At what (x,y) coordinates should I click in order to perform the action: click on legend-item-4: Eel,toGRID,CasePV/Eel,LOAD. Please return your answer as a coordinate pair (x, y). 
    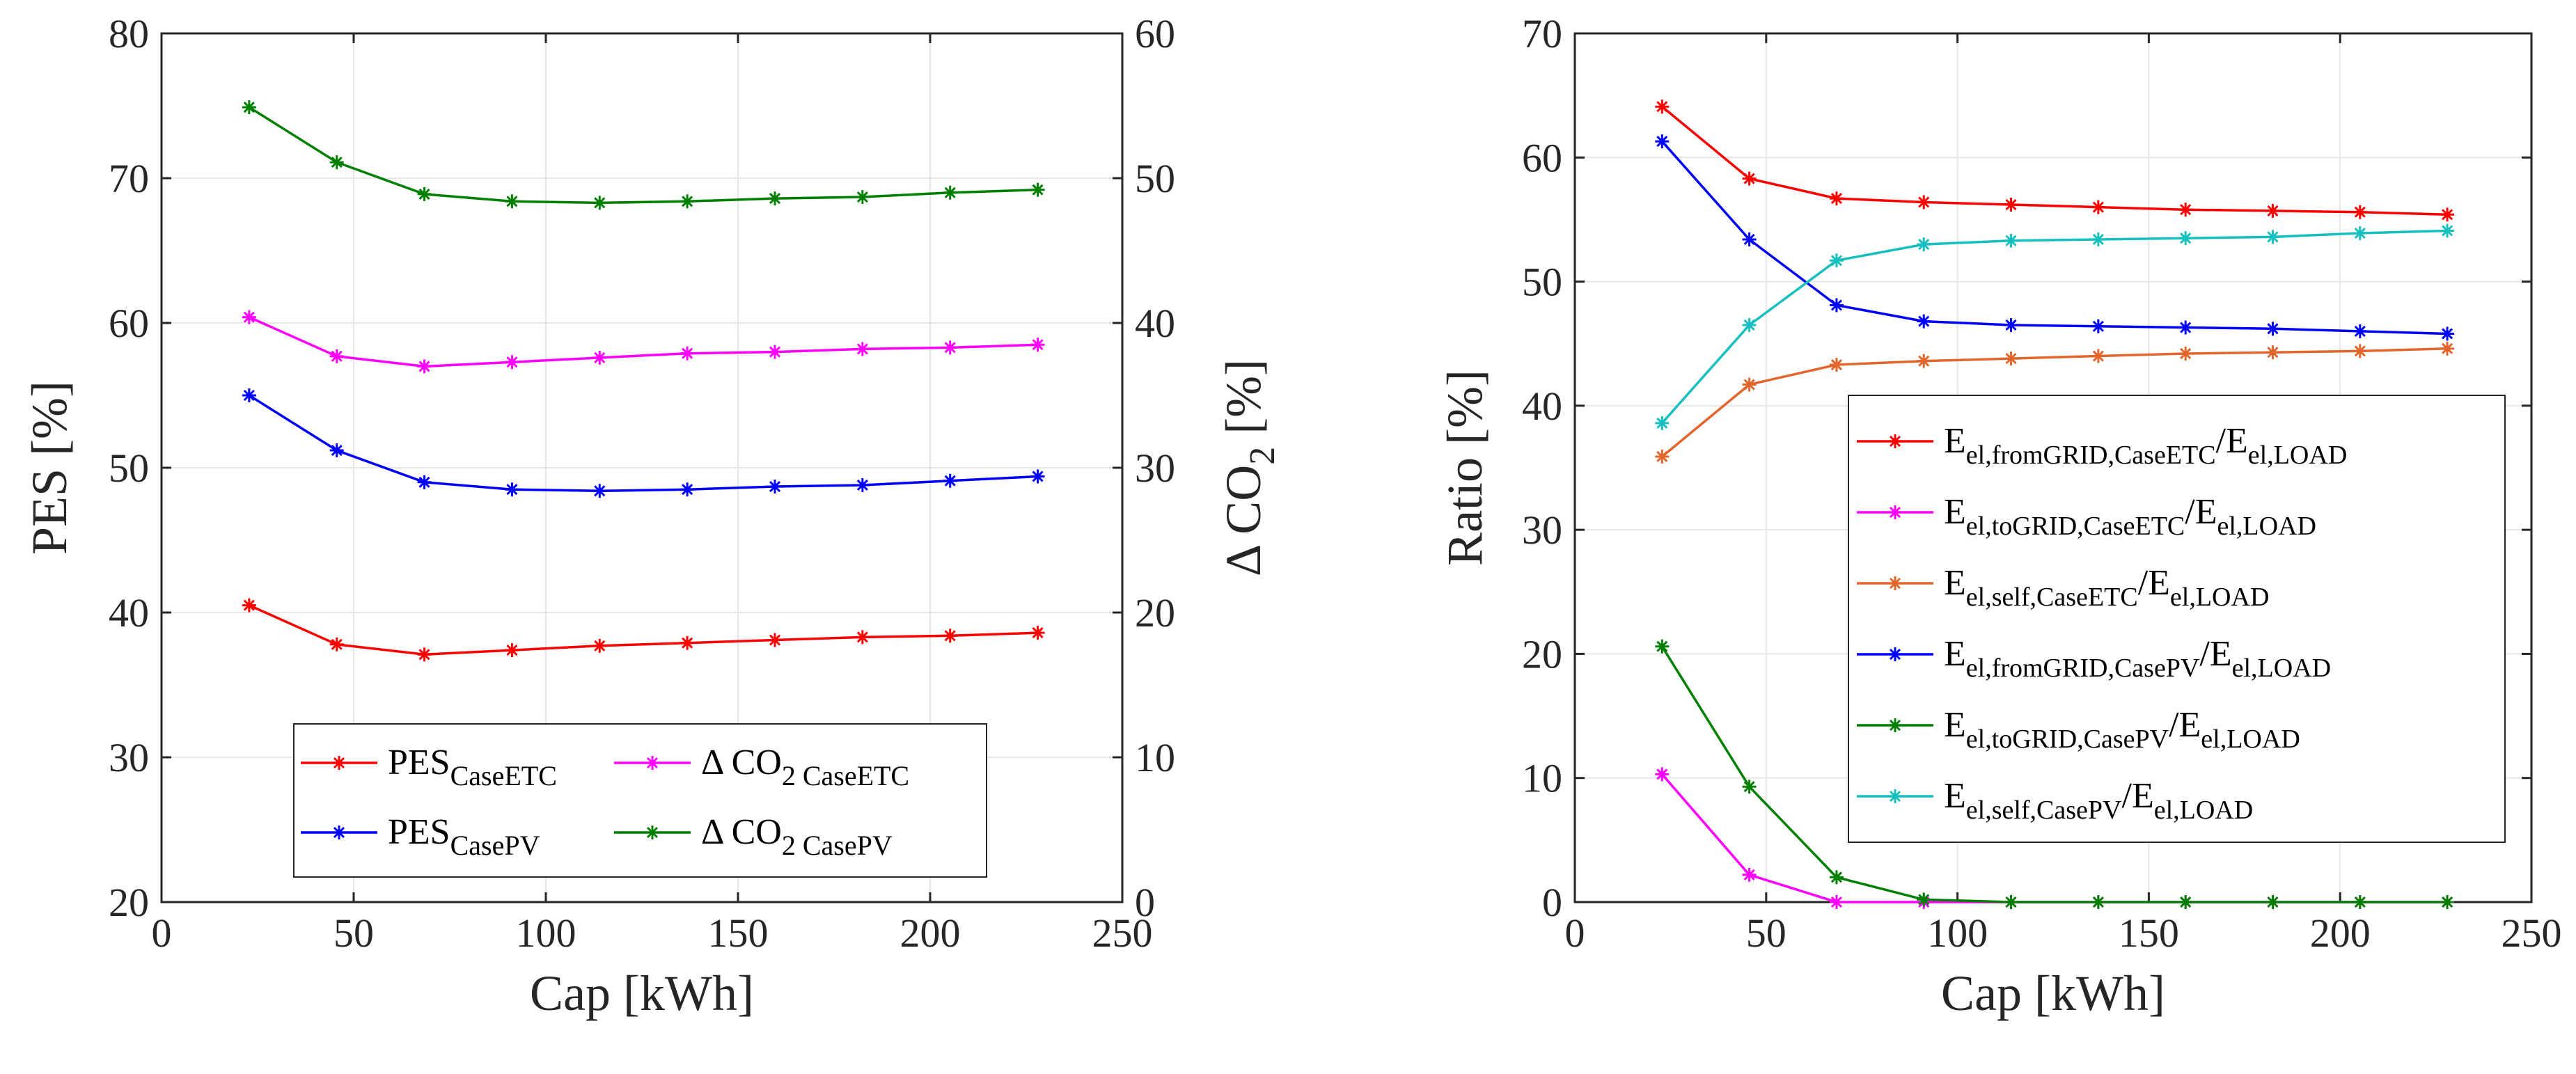
    Looking at the image, I should click on (2078, 729).